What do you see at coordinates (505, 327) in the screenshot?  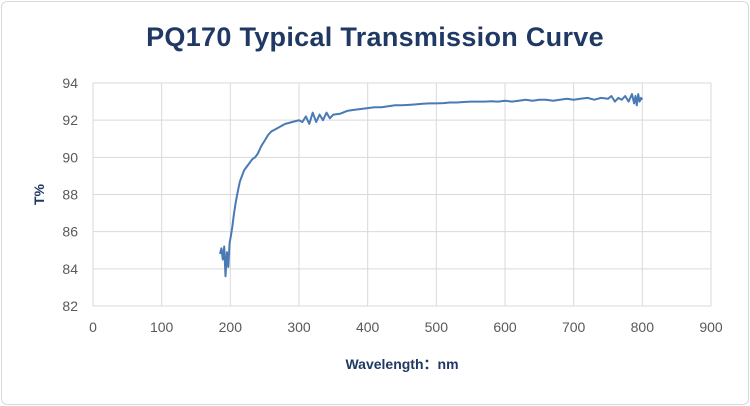 I see `x-tick-label: 600` at bounding box center [505, 327].